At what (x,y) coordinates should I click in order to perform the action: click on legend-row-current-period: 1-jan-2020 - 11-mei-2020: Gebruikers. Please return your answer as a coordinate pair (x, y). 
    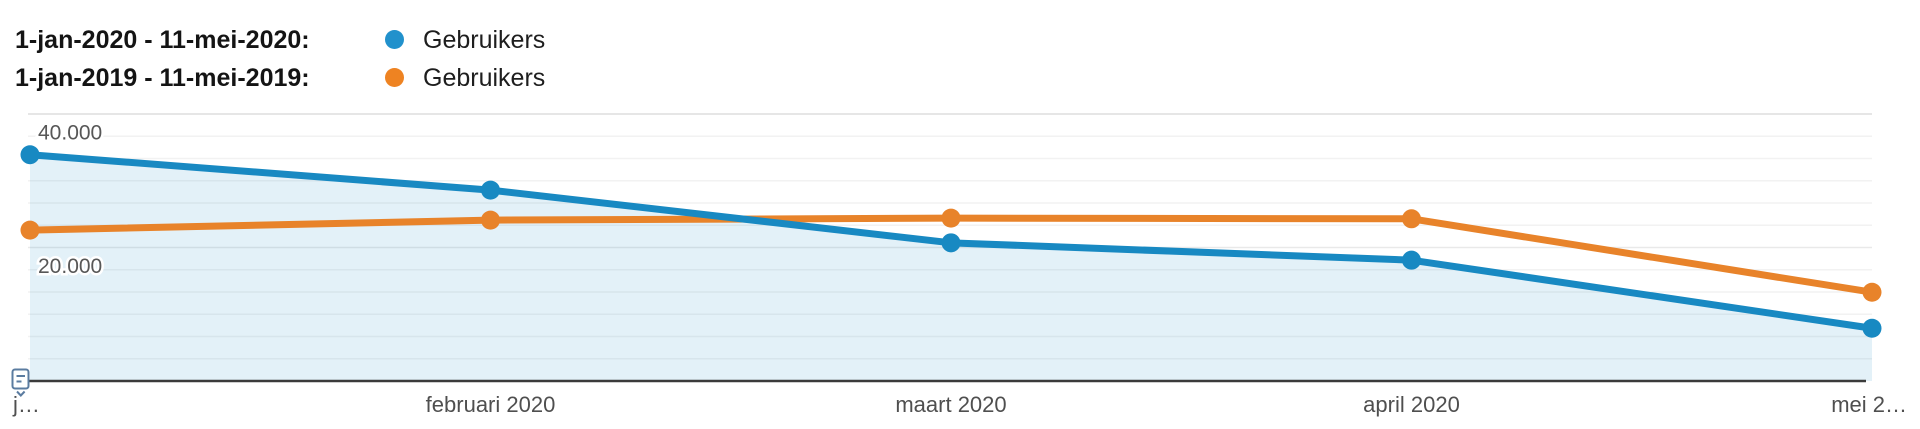
    Looking at the image, I should click on (365, 45).